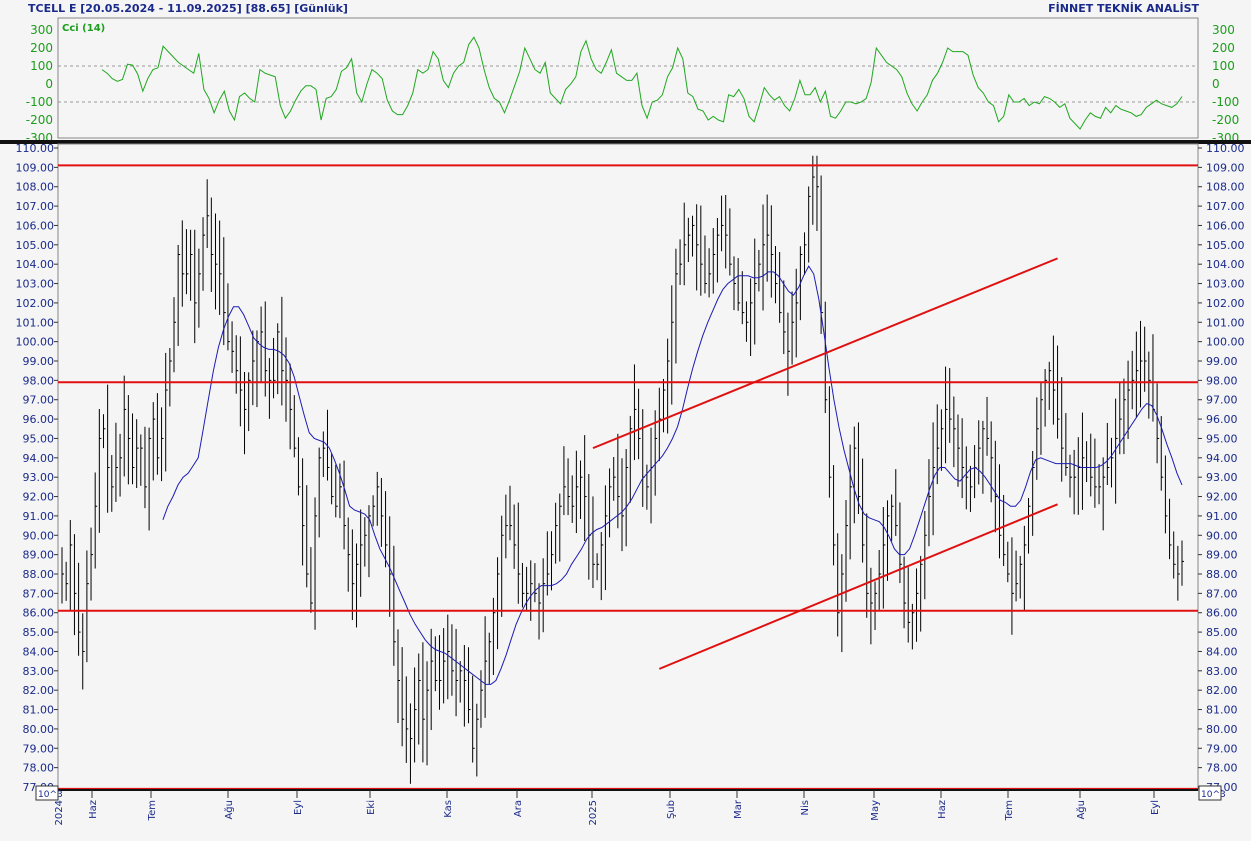  I want to click on x-tick-label: Haz, so click(942, 809).